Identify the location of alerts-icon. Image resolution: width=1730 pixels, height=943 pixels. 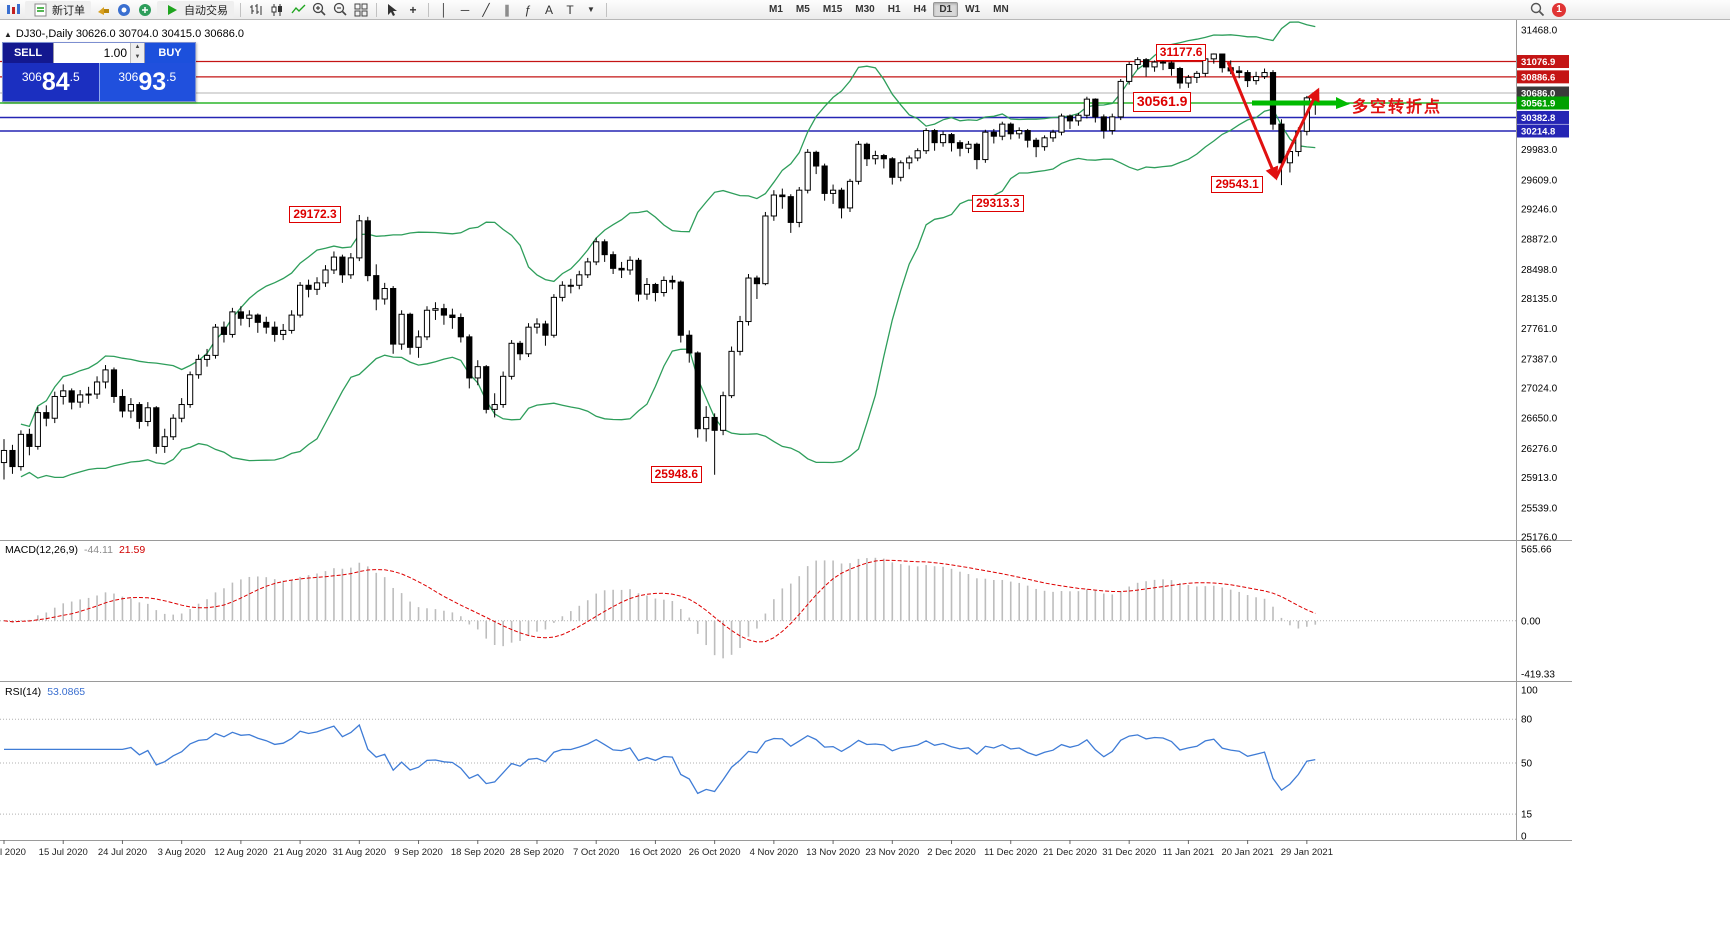
(103, 10).